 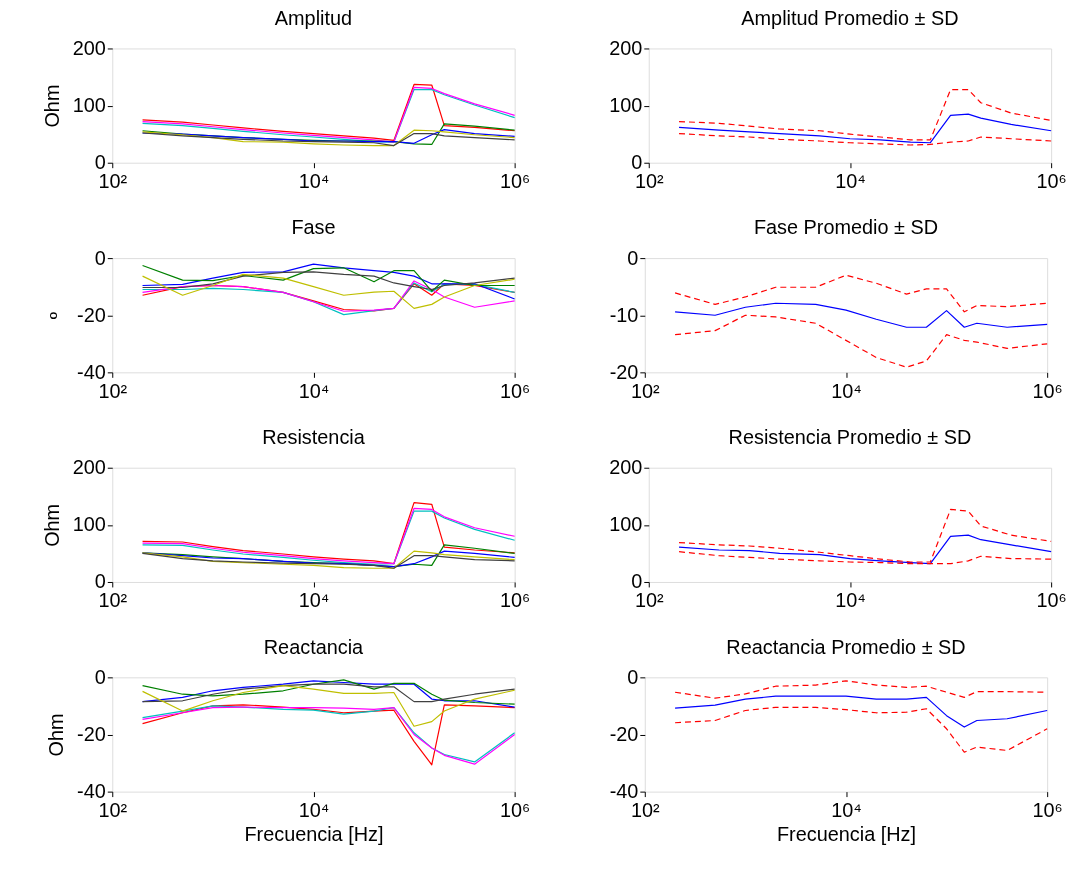 What do you see at coordinates (846, 227) in the screenshot?
I see `chart-title: Fase Promedio ± SD` at bounding box center [846, 227].